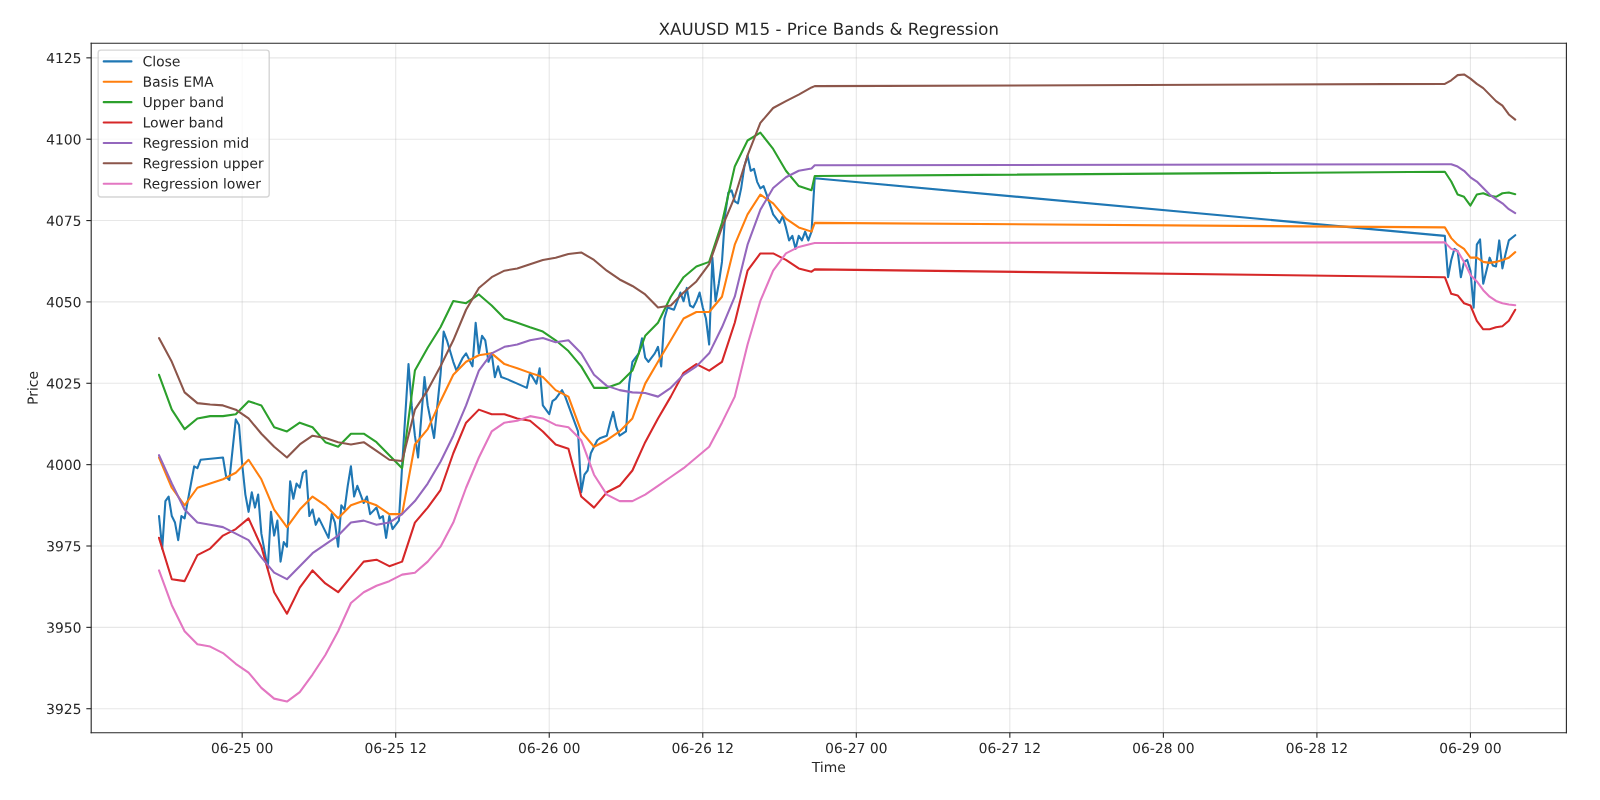 The image size is (1600, 800). I want to click on x-tick-label: 06-26 00, so click(549, 748).